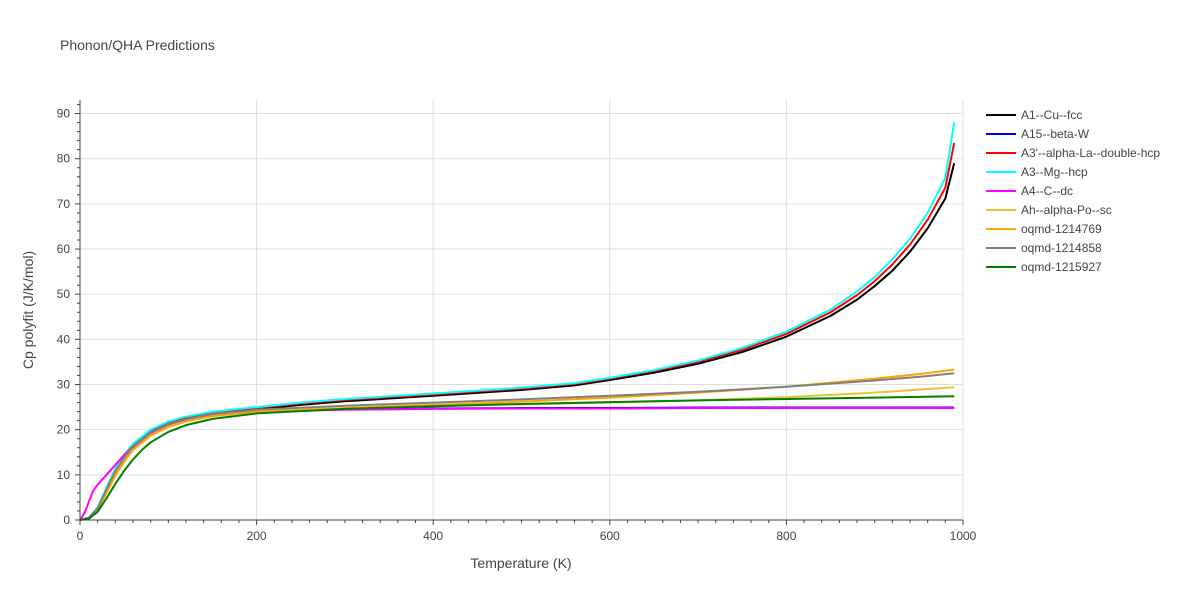 This screenshot has width=1200, height=605. Describe the element at coordinates (137, 45) in the screenshot. I see `chart-title: Phonon/QHA Predictions` at that location.